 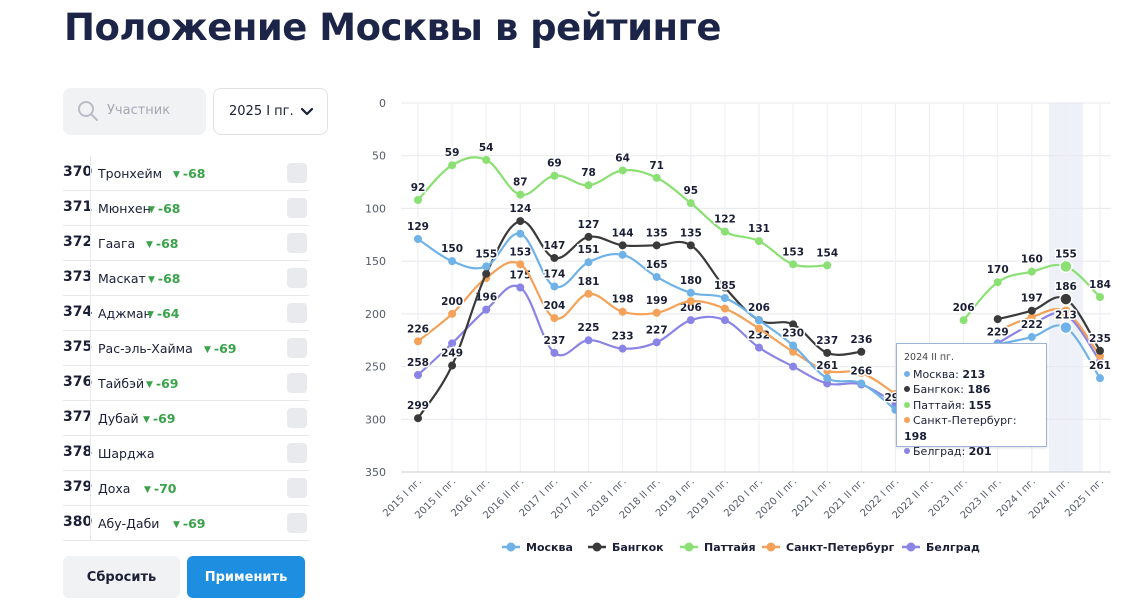 What do you see at coordinates (486, 254) in the screenshot?
I see `data-label: 155` at bounding box center [486, 254].